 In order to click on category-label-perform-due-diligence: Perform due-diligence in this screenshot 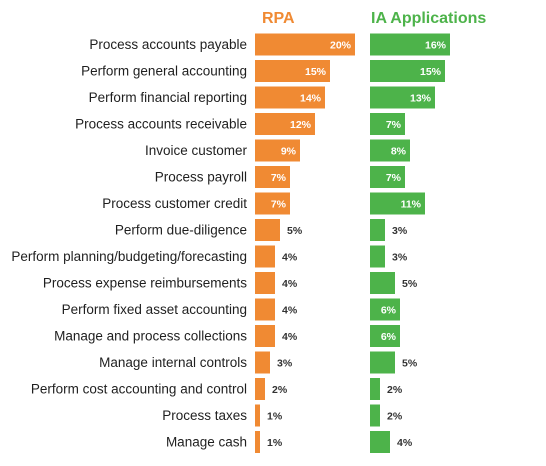, I will do `click(181, 230)`.